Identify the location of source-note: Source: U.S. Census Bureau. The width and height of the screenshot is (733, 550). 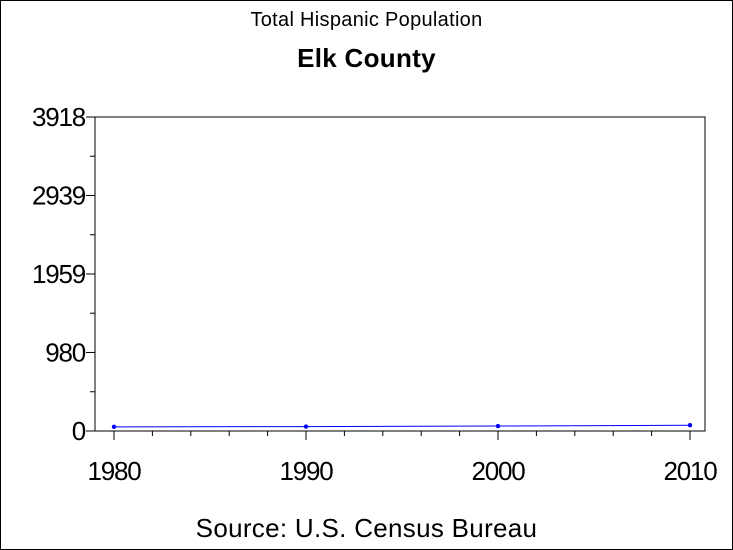
(366, 528).